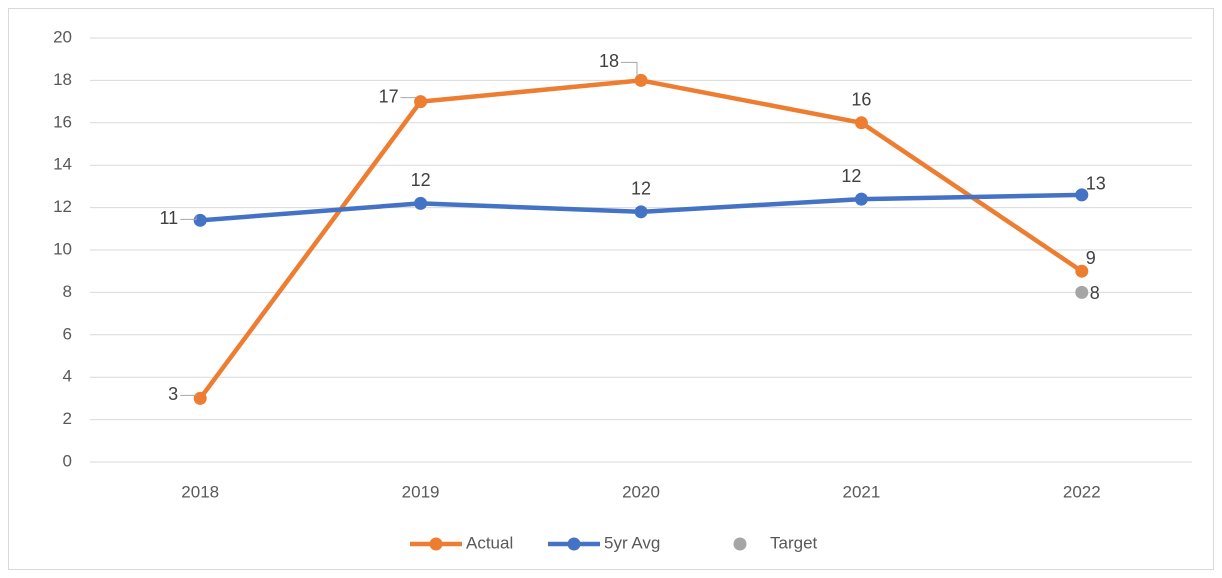 The width and height of the screenshot is (1222, 578). Describe the element at coordinates (62, 121) in the screenshot. I see `y-tick-label: 16` at that location.